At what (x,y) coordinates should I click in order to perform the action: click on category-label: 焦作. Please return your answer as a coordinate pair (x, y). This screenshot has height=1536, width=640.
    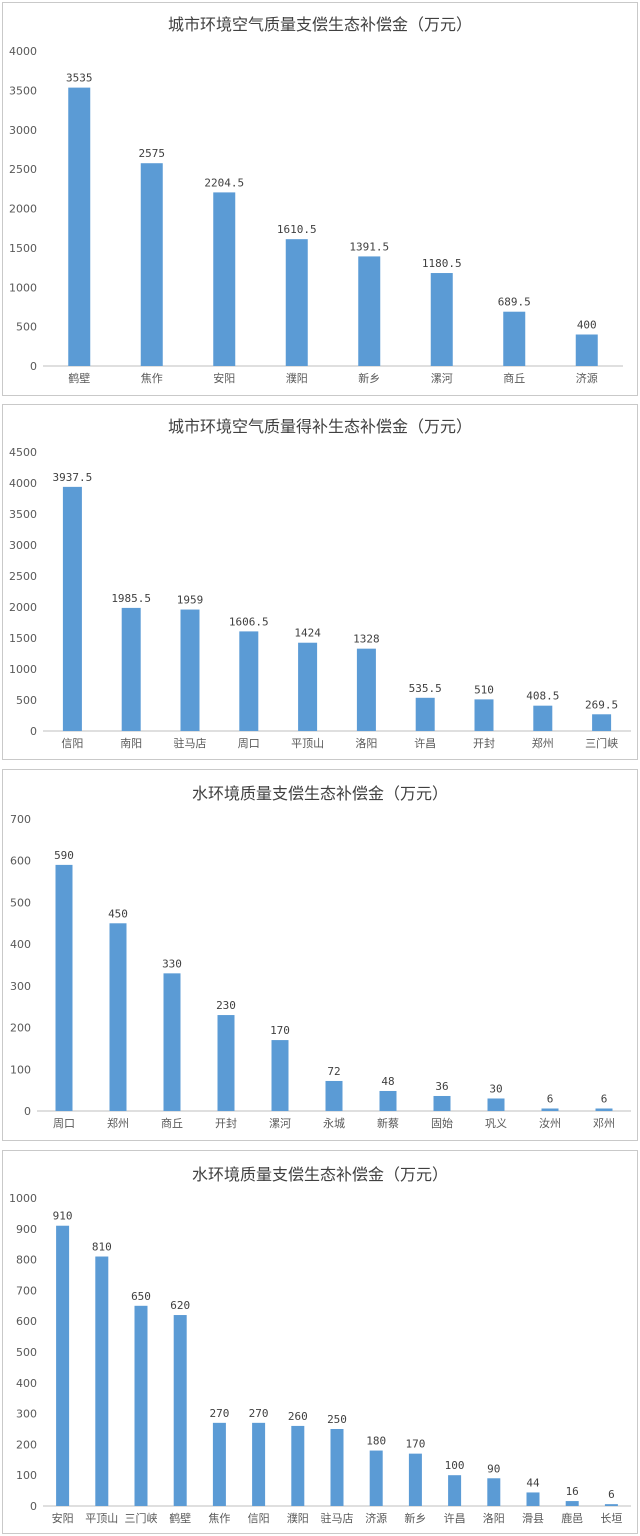
    Looking at the image, I should click on (152, 378).